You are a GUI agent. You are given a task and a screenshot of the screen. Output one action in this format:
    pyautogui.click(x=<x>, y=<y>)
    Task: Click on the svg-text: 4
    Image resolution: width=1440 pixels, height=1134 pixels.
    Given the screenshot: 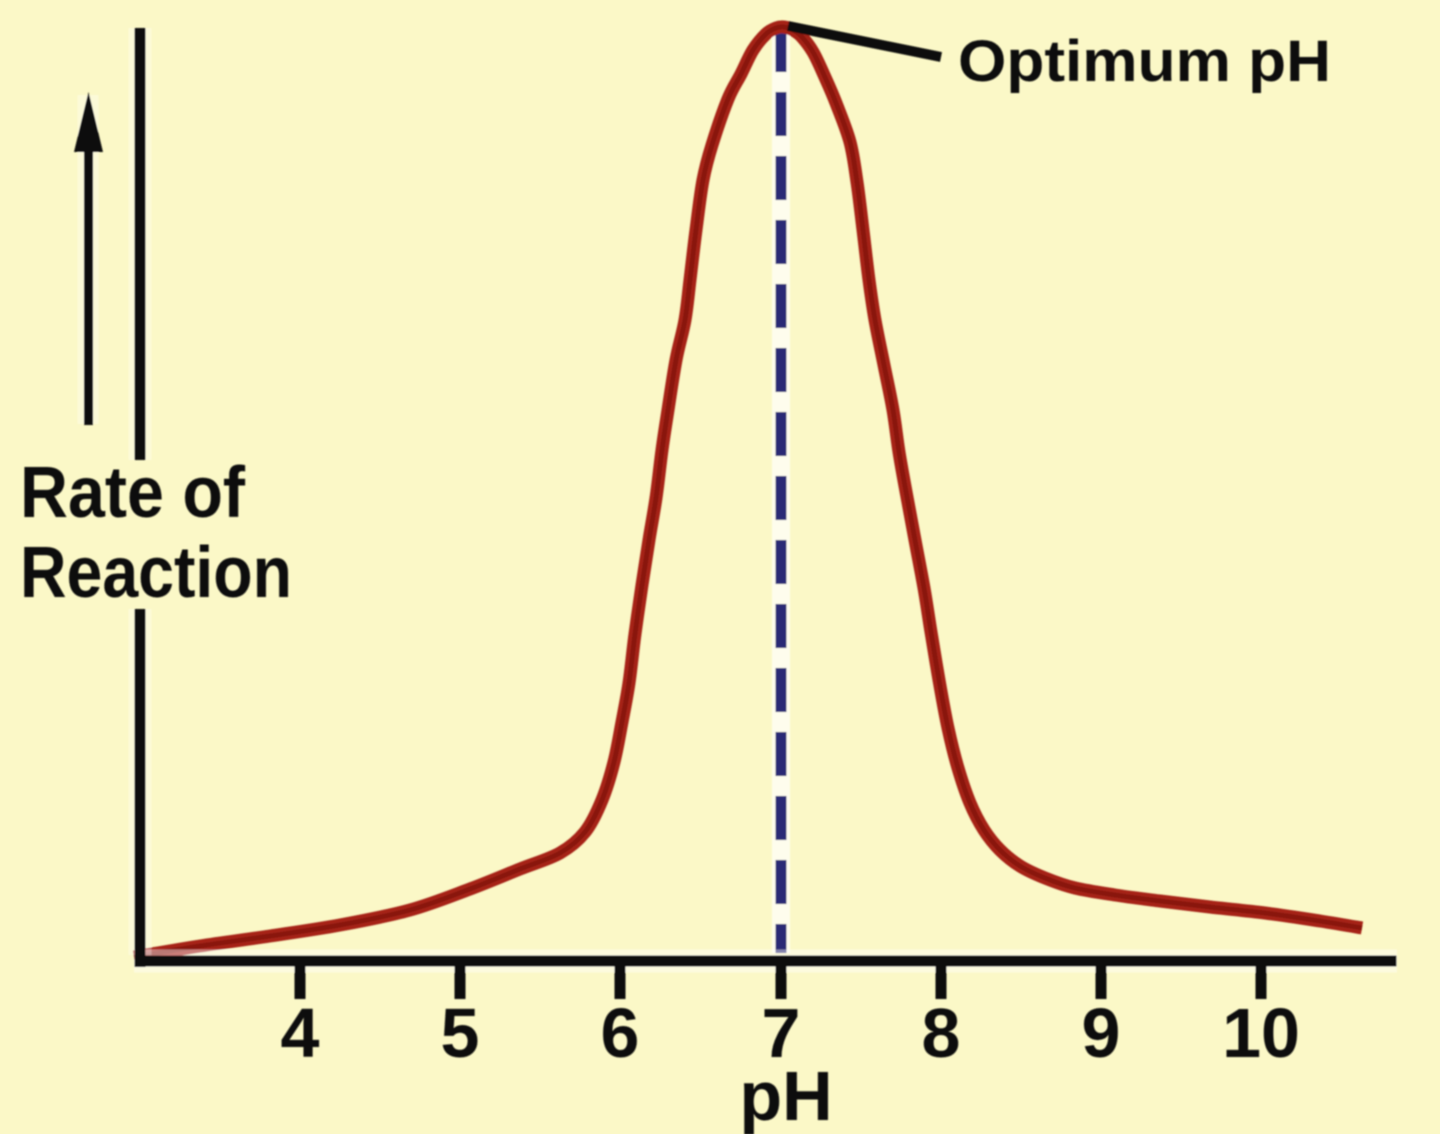 What is the action you would take?
    pyautogui.click(x=300, y=1033)
    